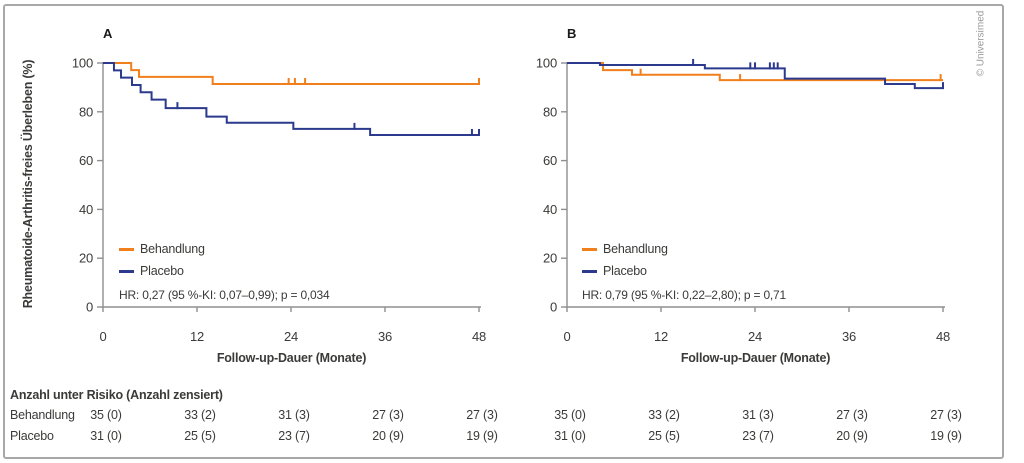  Describe the element at coordinates (572, 33) in the screenshot. I see `panel-b-label: B` at that location.